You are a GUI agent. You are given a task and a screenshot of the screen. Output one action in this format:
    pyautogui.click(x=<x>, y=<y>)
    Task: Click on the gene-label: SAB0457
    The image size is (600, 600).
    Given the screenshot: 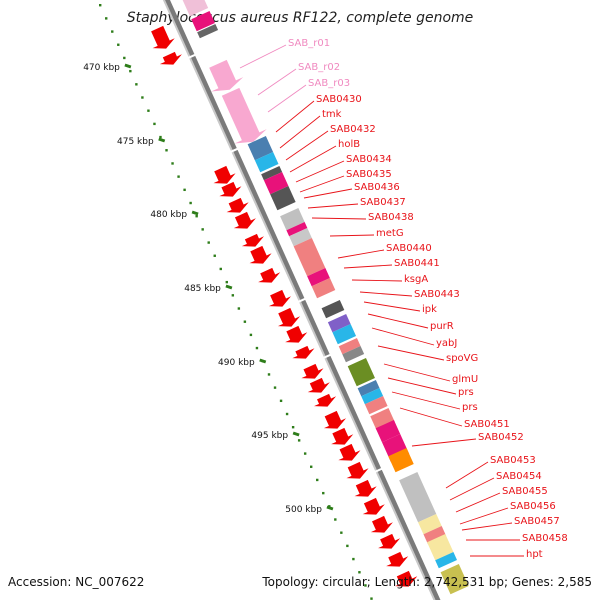 What is the action you would take?
    pyautogui.click(x=537, y=521)
    